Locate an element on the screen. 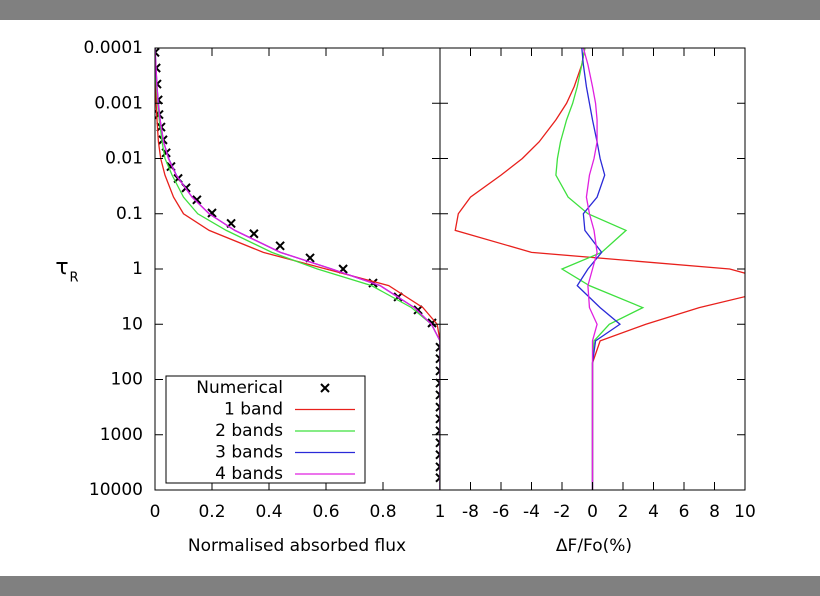 This screenshot has height=596, width=820. x-tick-label: 0.4 is located at coordinates (268, 512).